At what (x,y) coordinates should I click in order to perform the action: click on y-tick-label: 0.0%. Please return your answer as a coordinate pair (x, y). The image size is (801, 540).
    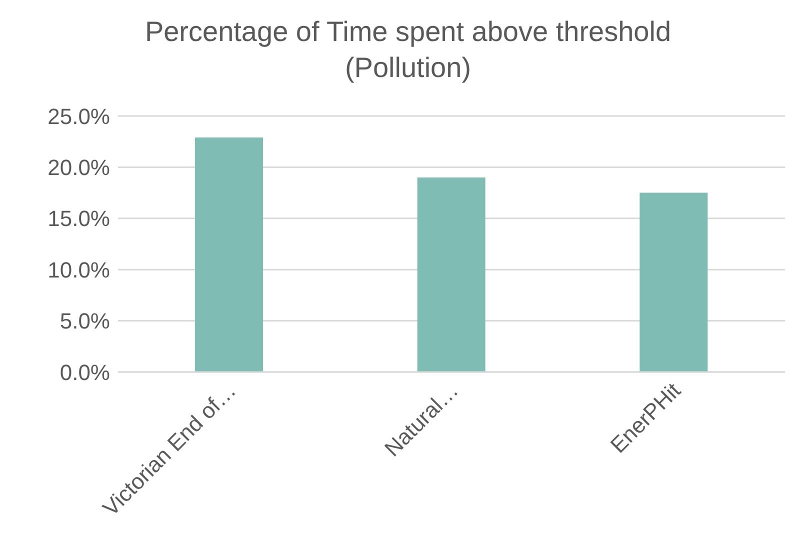
    Looking at the image, I should click on (85, 372).